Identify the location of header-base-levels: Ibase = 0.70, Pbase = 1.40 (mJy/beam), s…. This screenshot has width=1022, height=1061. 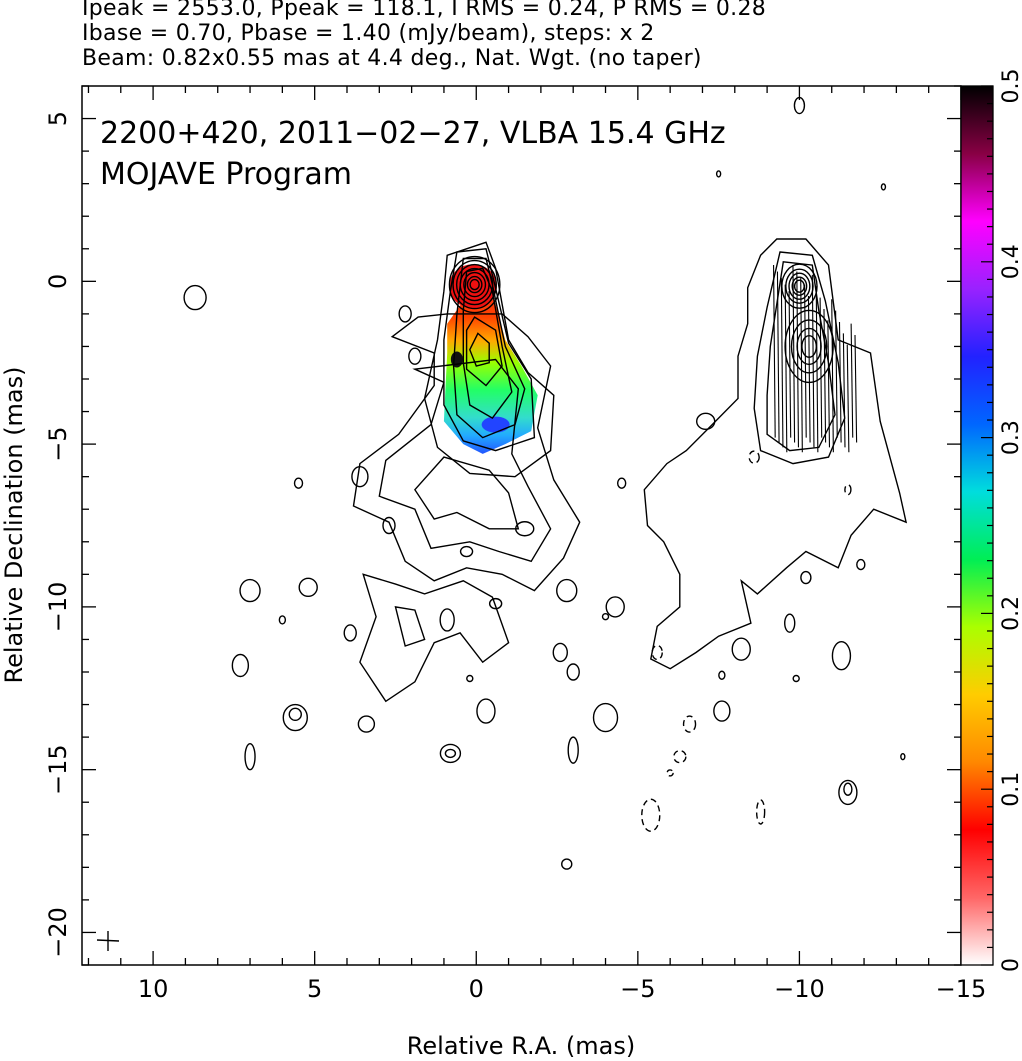
(368, 33).